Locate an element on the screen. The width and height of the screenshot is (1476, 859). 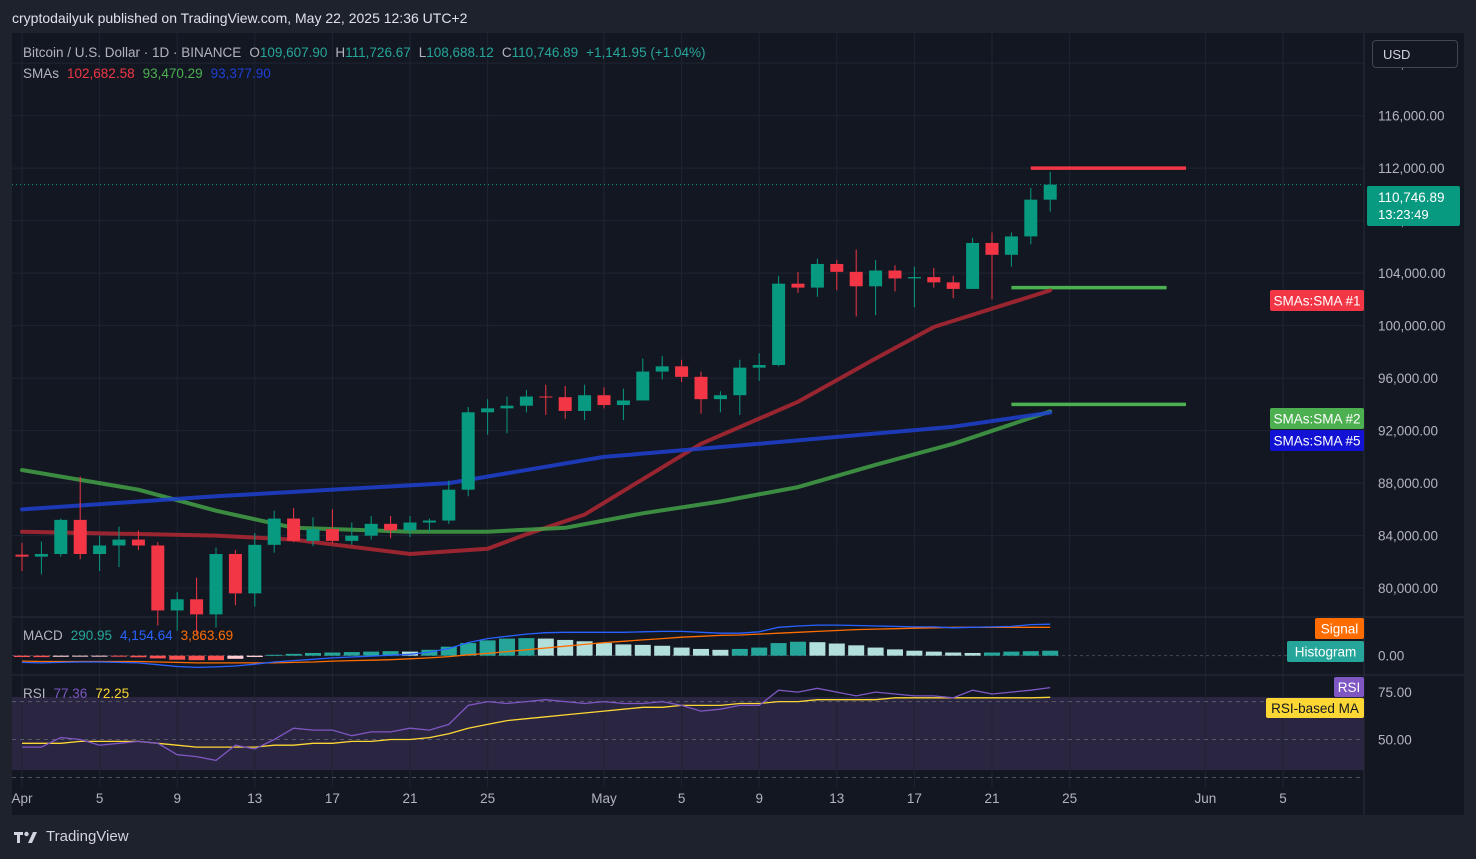
countdown-timer: 13:23:49 is located at coordinates (1403, 214).